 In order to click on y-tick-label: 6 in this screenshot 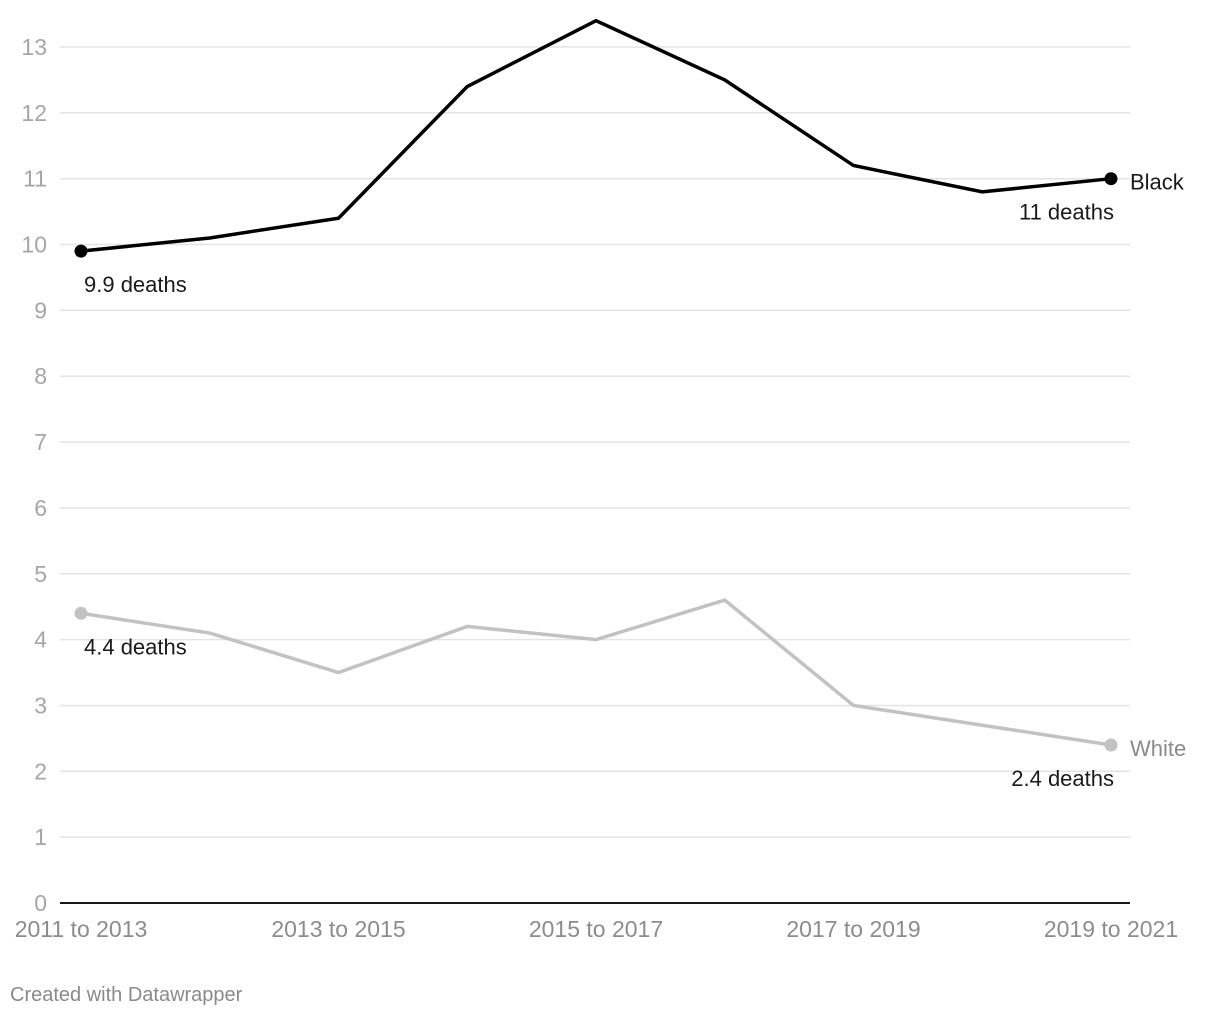, I will do `click(40, 508)`.